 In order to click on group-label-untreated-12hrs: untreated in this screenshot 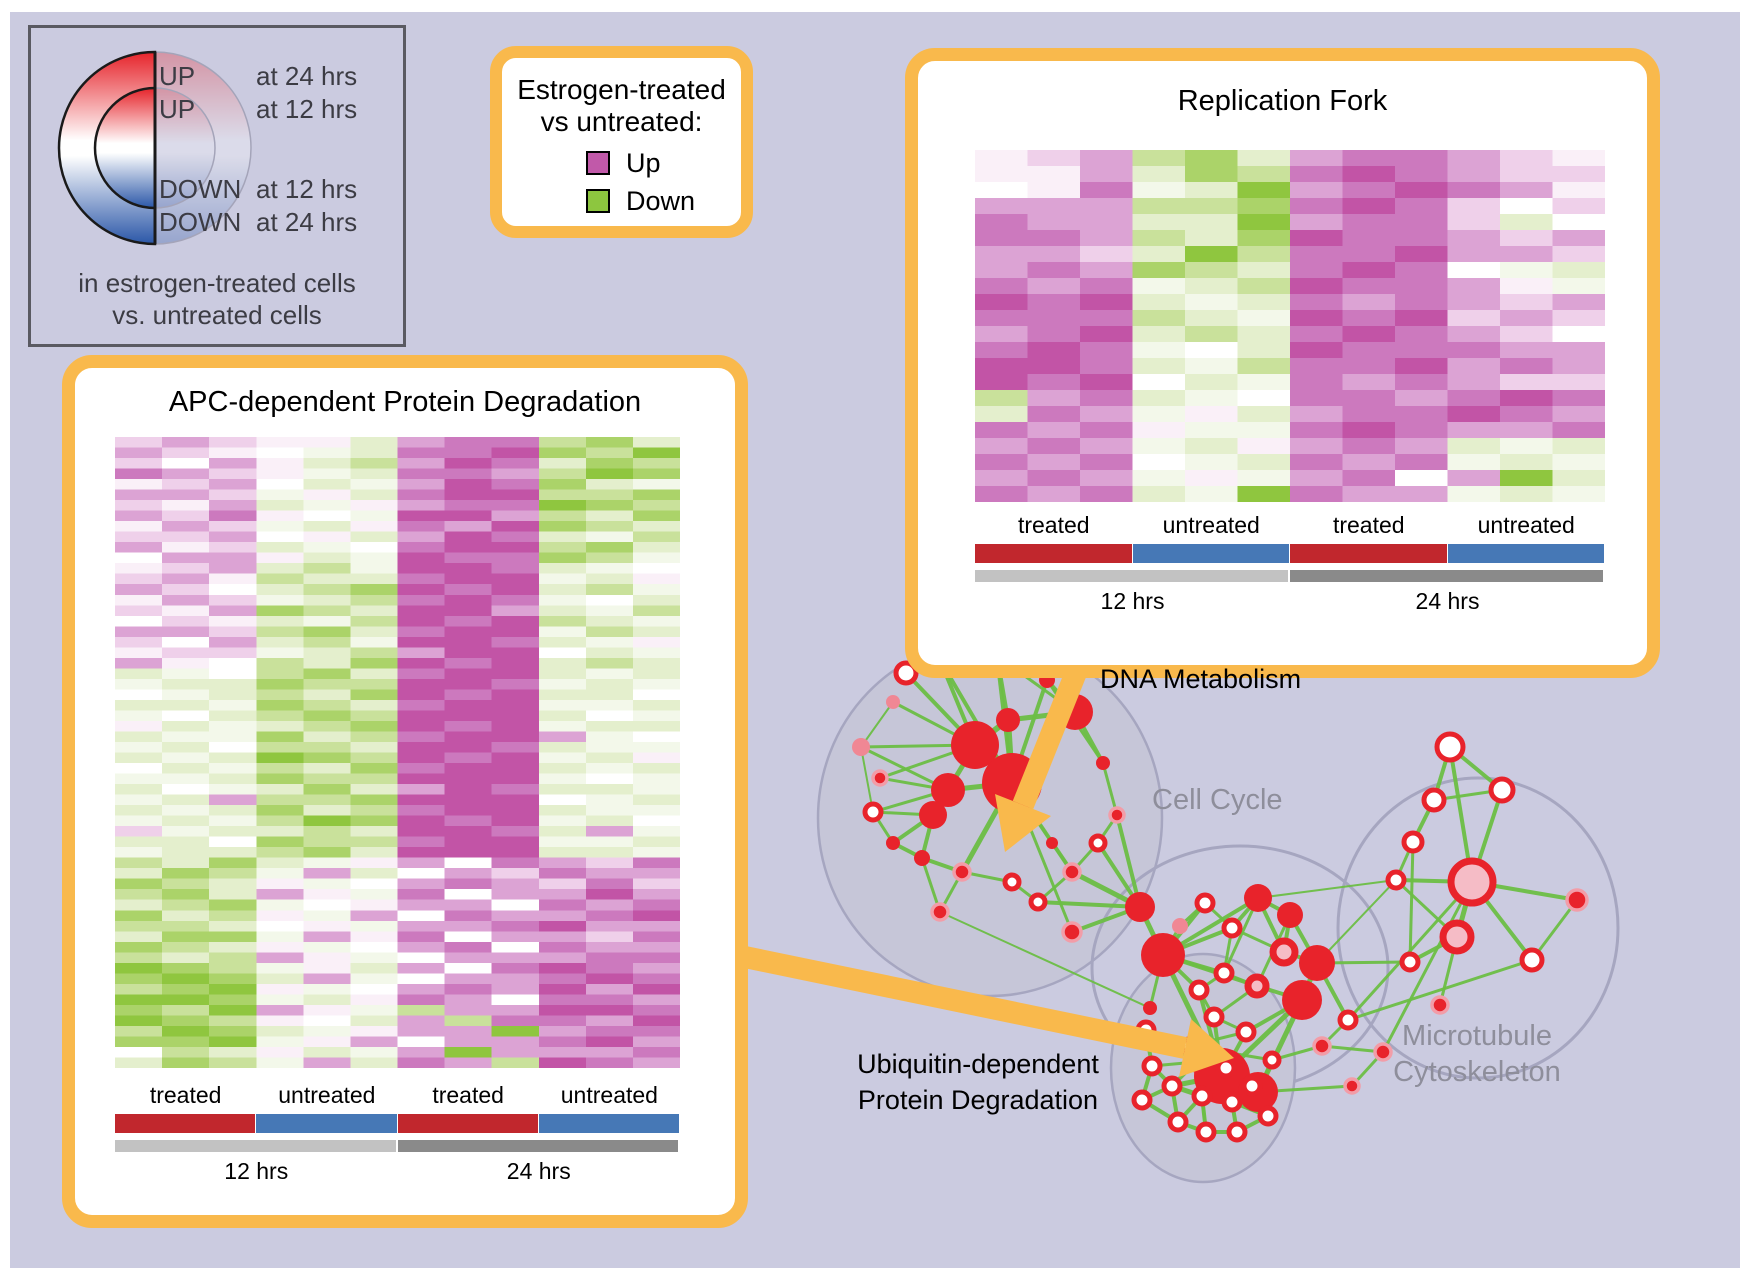, I will do `click(1211, 525)`.